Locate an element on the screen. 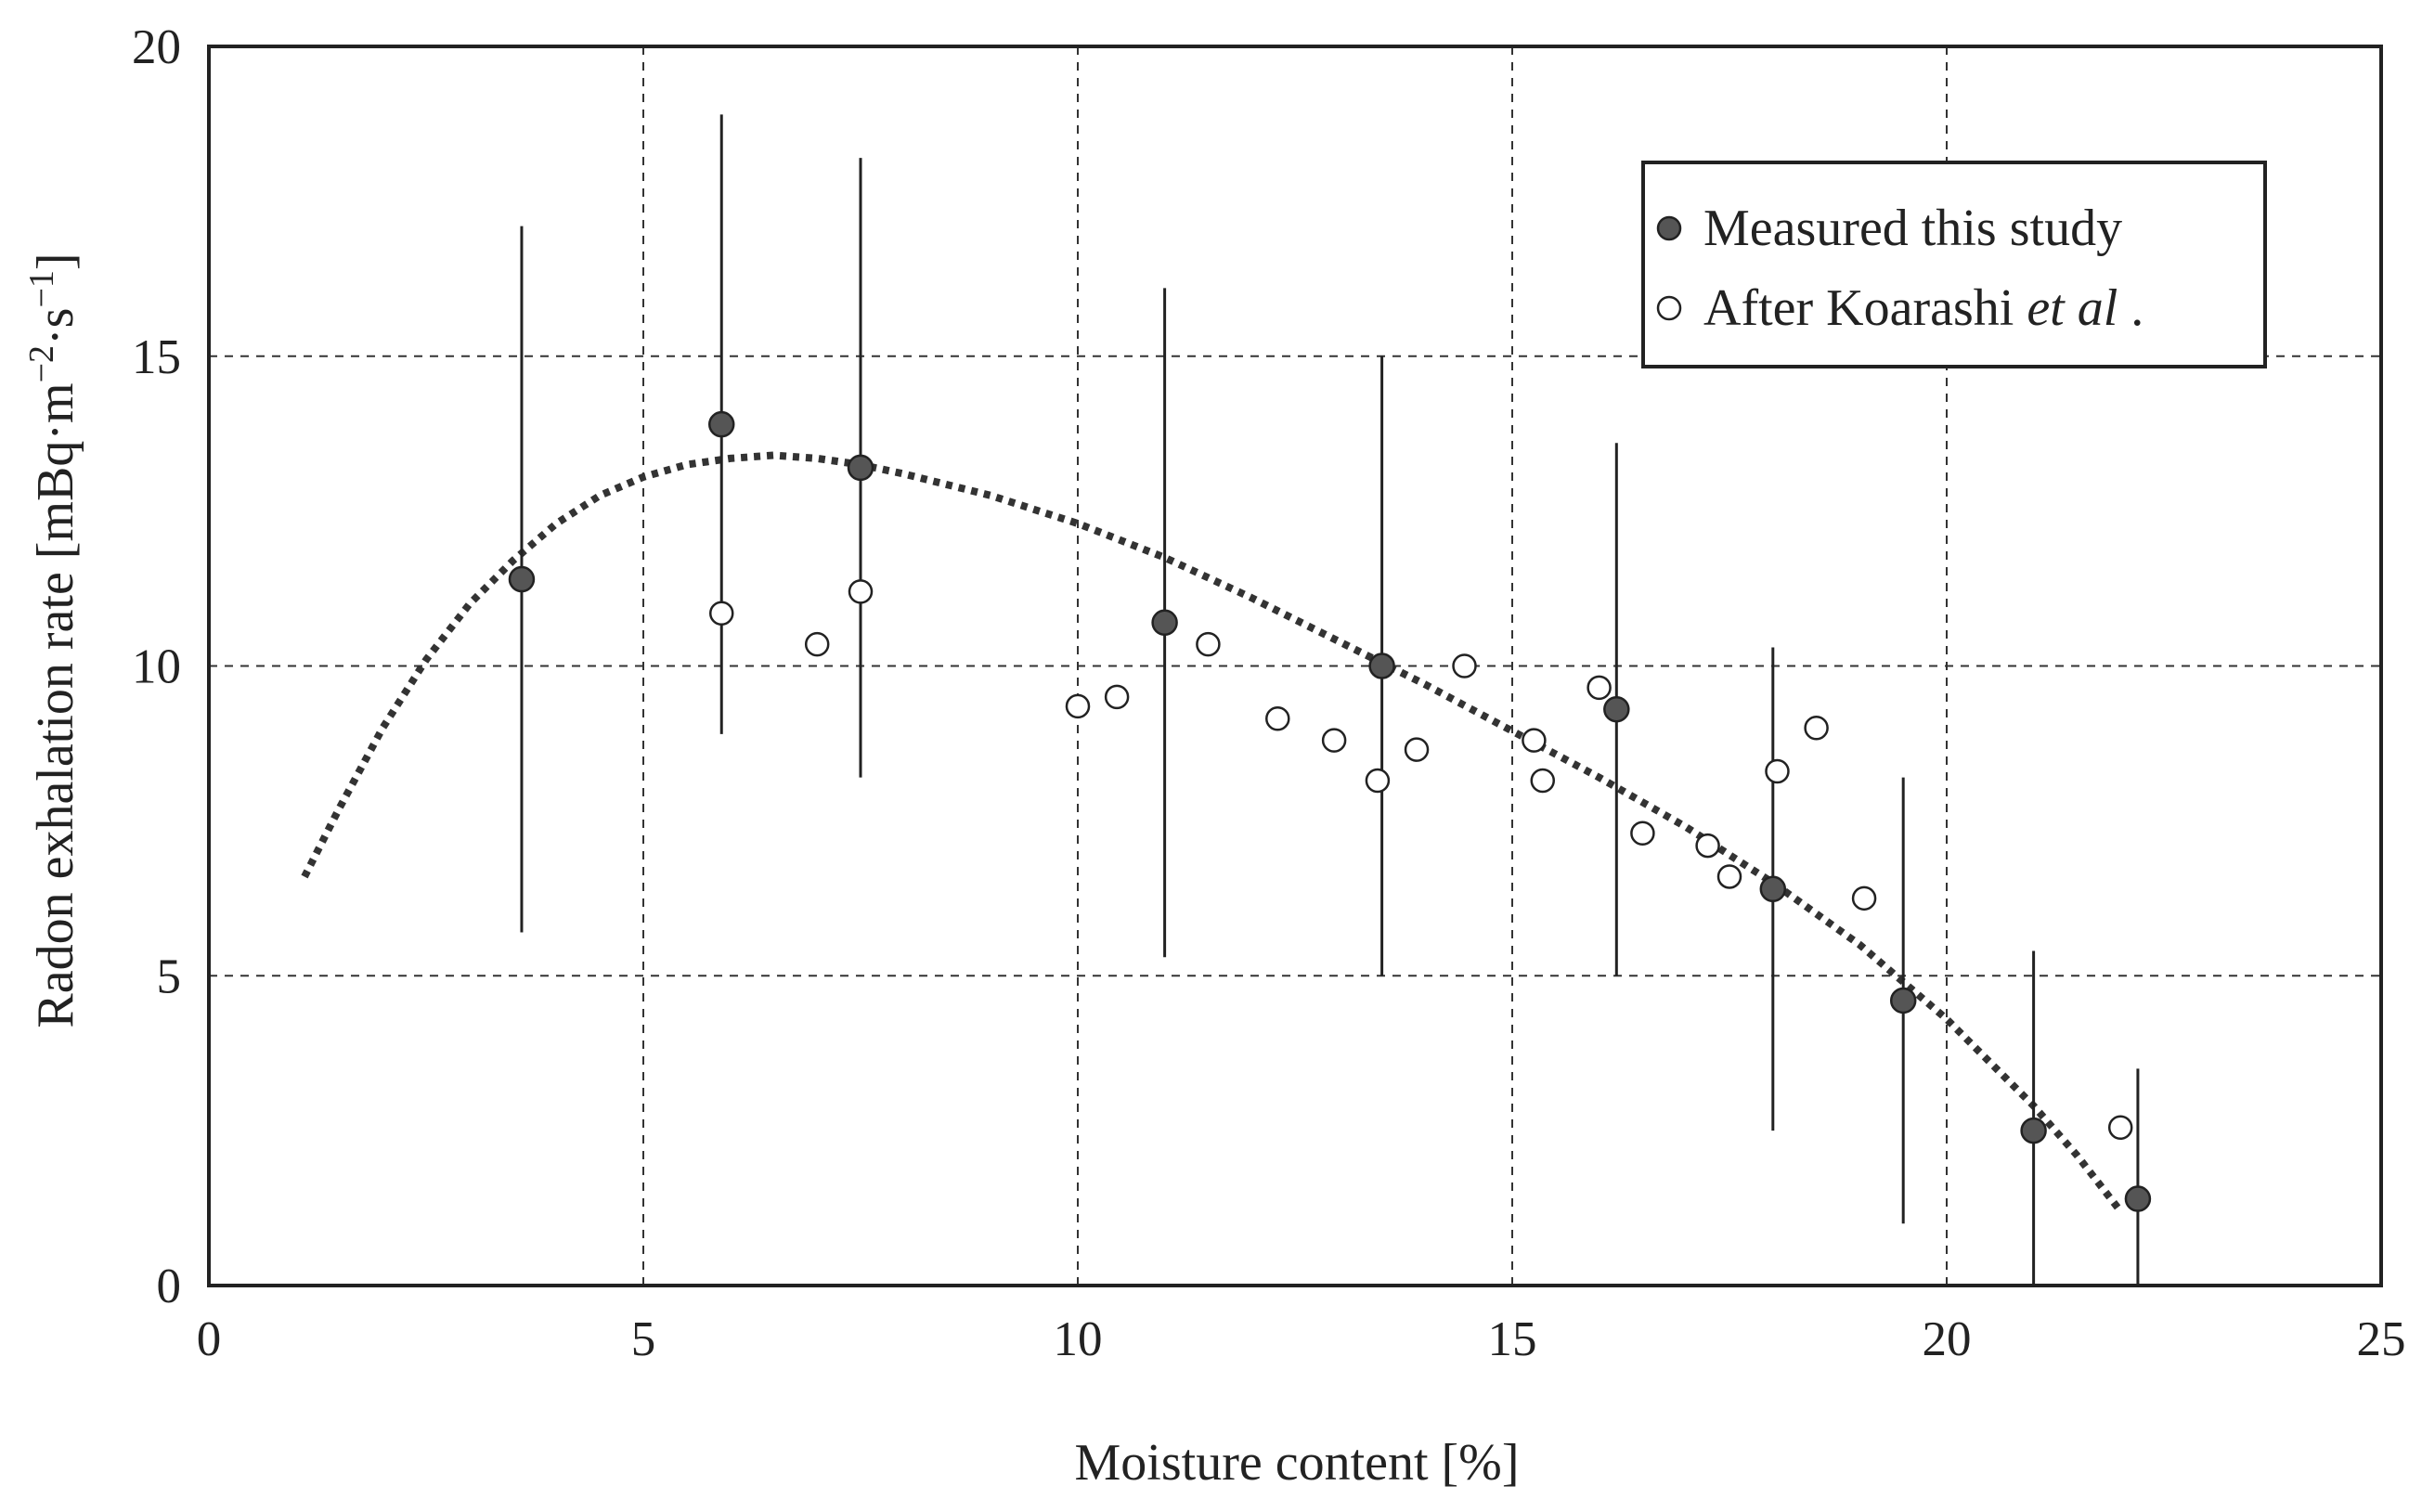 The width and height of the screenshot is (2422, 1512). y-tick-label-2: 10 is located at coordinates (156, 667).